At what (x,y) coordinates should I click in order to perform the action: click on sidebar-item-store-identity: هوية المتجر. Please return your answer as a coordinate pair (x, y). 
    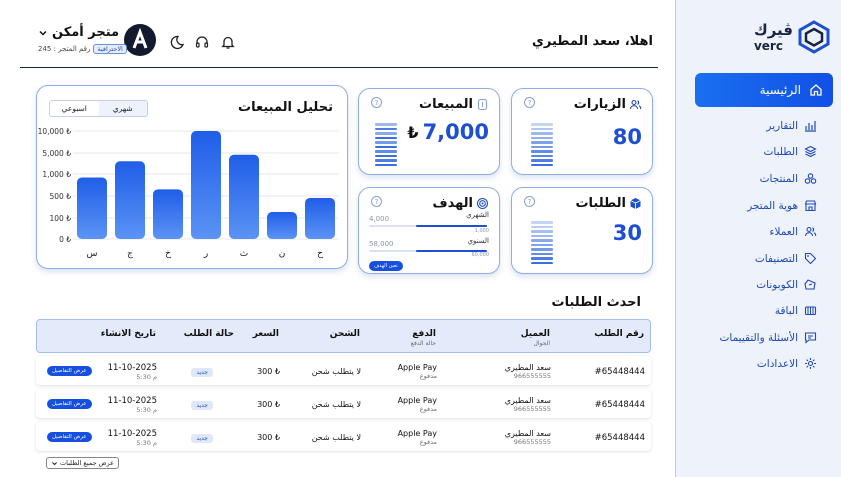
    Looking at the image, I should click on (782, 205).